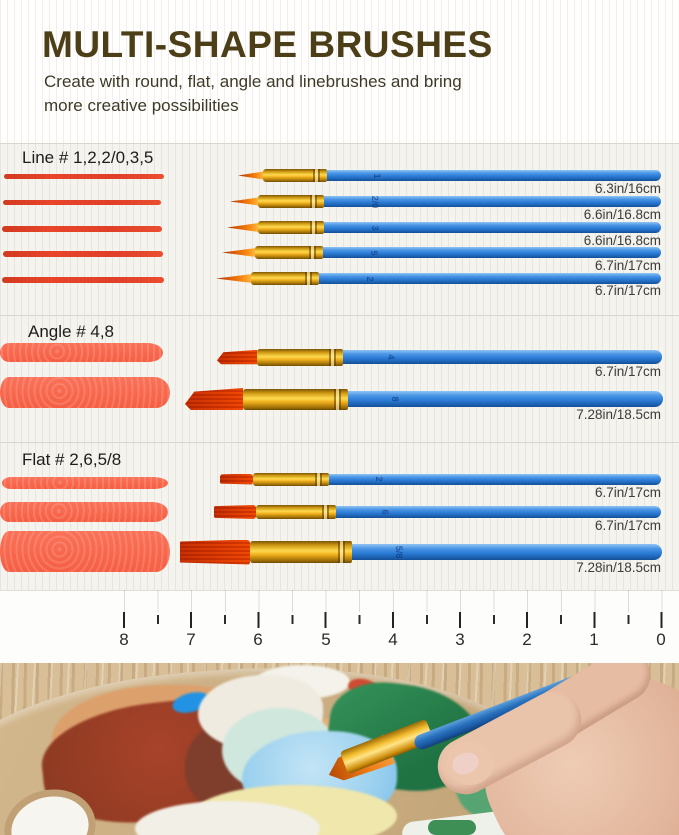  I want to click on ruler-number: 8, so click(124, 639).